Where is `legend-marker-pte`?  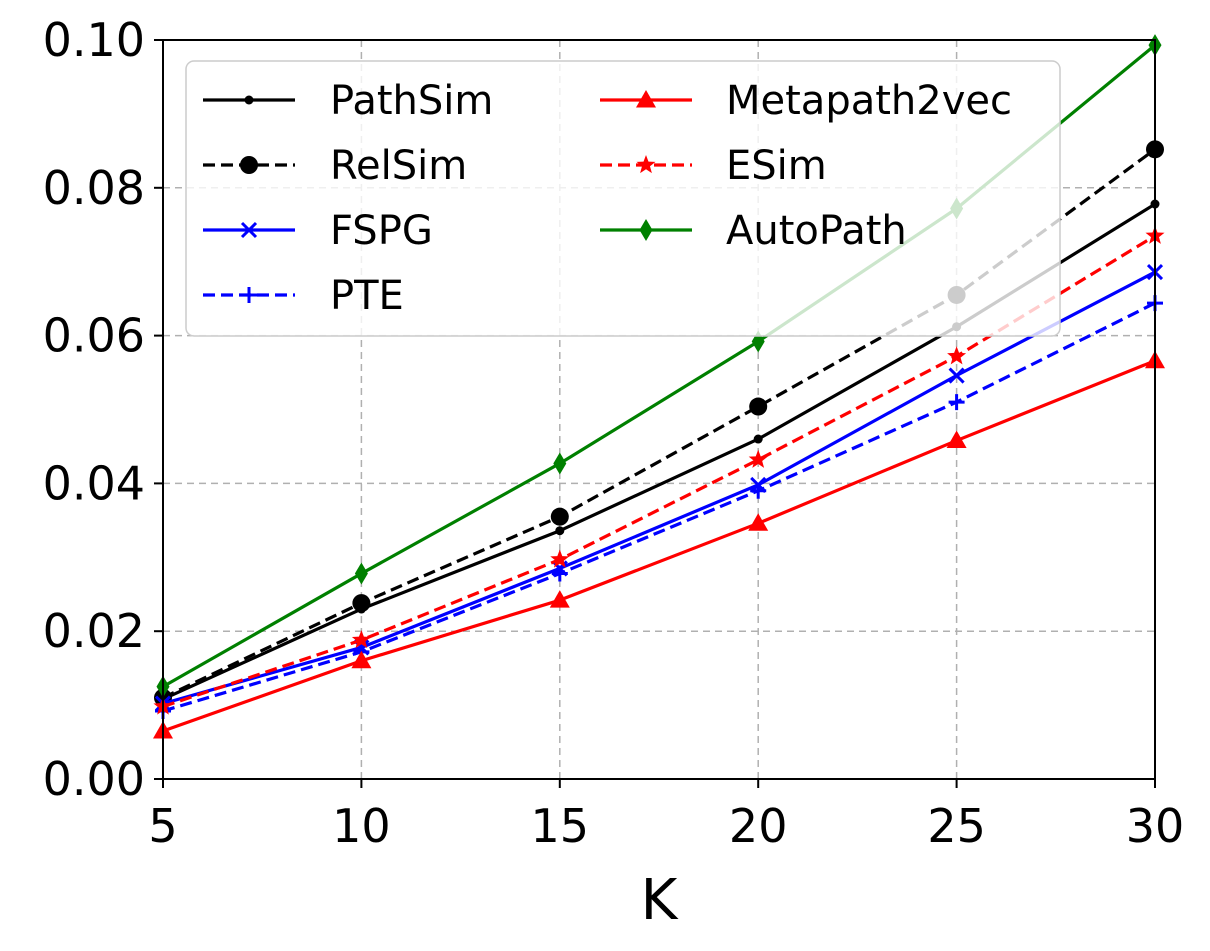
legend-marker-pte is located at coordinates (249, 295).